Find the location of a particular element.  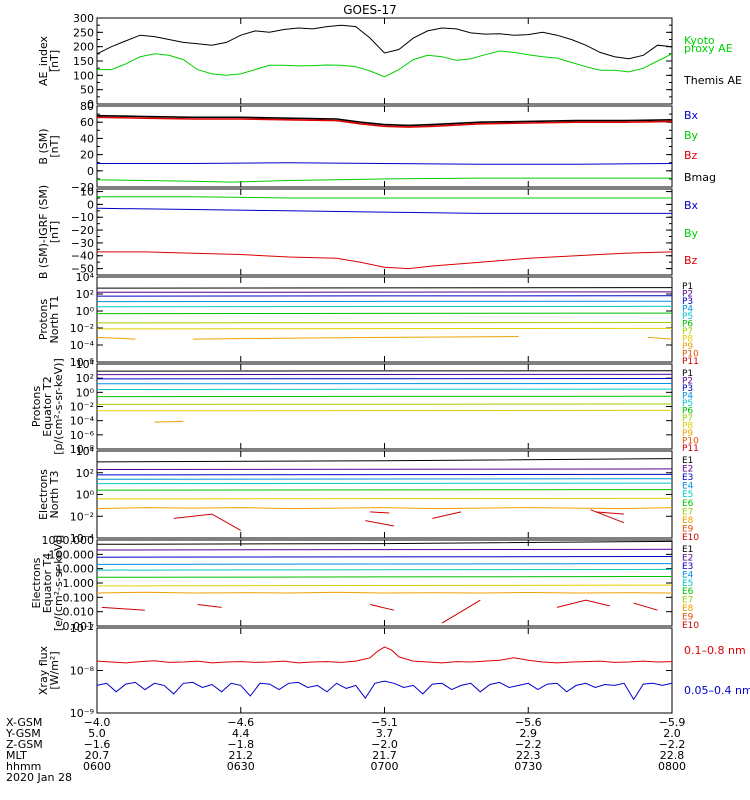

legend-label: proxy AE is located at coordinates (708, 48).